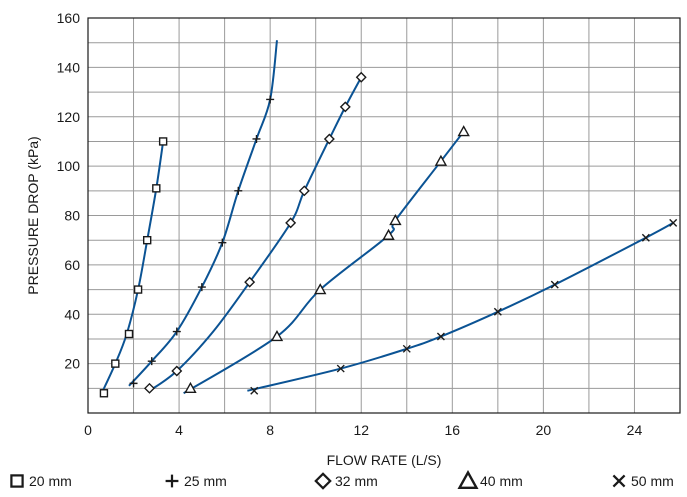 This screenshot has width=687, height=497. Describe the element at coordinates (205, 481) in the screenshot. I see `legend-label-25-mm: 25 mm` at that location.